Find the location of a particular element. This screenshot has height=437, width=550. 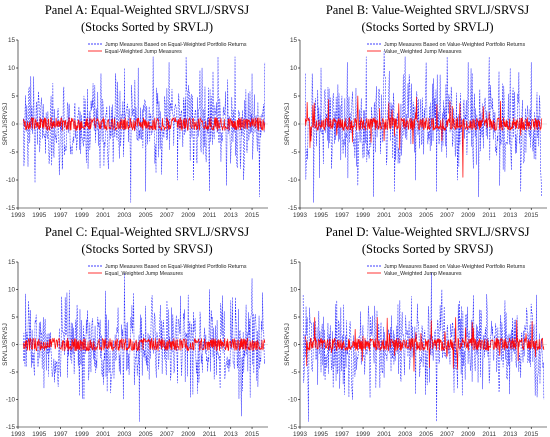

legend-label: Equal-Weighted Jump Measures is located at coordinates (143, 52).